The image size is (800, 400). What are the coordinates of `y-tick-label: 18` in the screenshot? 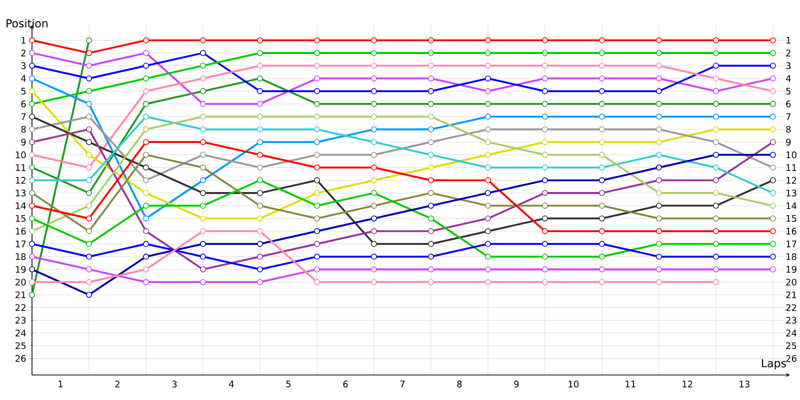 It's located at (21, 256).